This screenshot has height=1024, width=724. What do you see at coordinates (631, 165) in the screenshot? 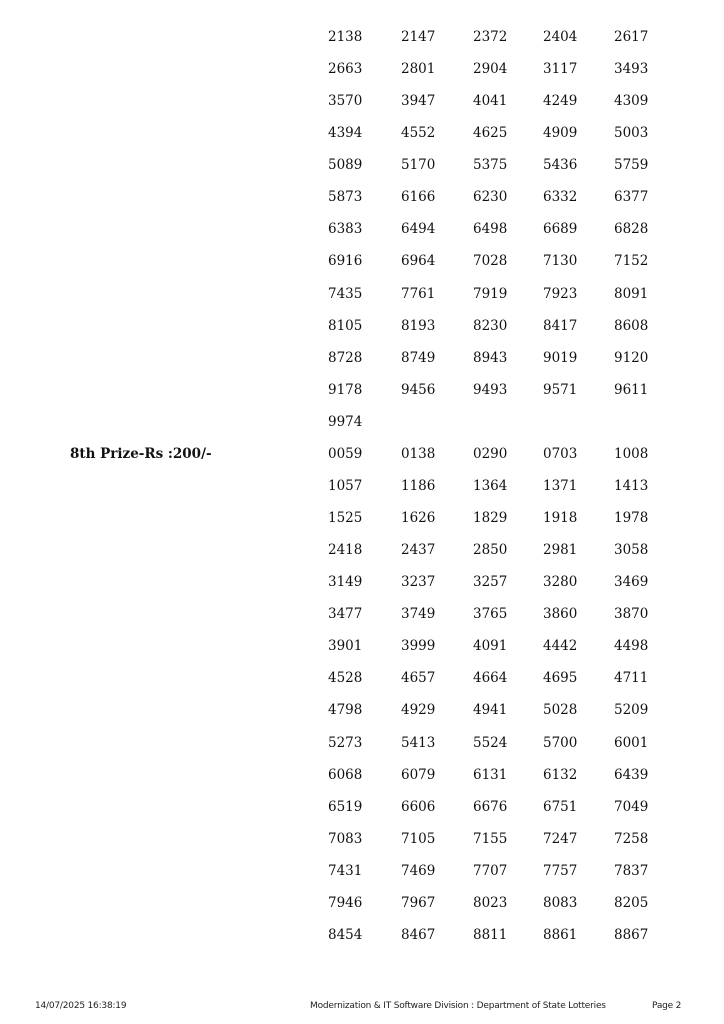
I see `winning-number: 5759` at bounding box center [631, 165].